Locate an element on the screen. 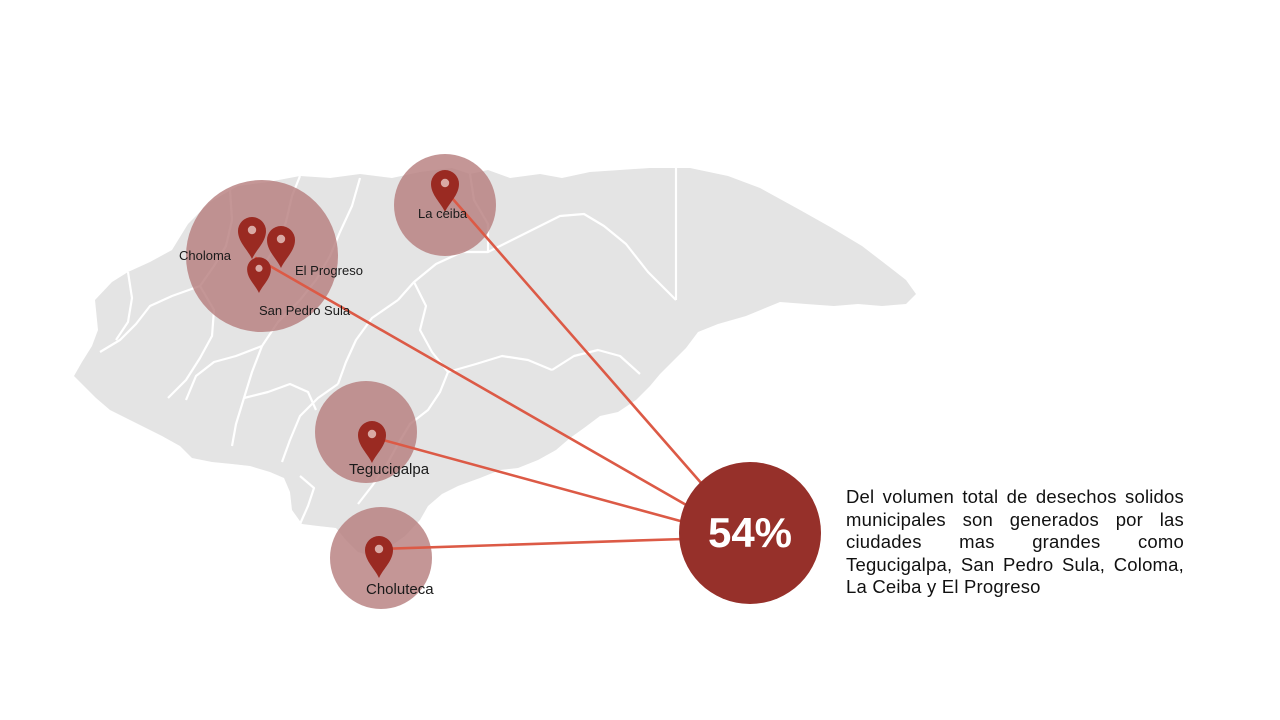 The height and width of the screenshot is (720, 1280). connector-la-ceiba is located at coordinates (573, 337).